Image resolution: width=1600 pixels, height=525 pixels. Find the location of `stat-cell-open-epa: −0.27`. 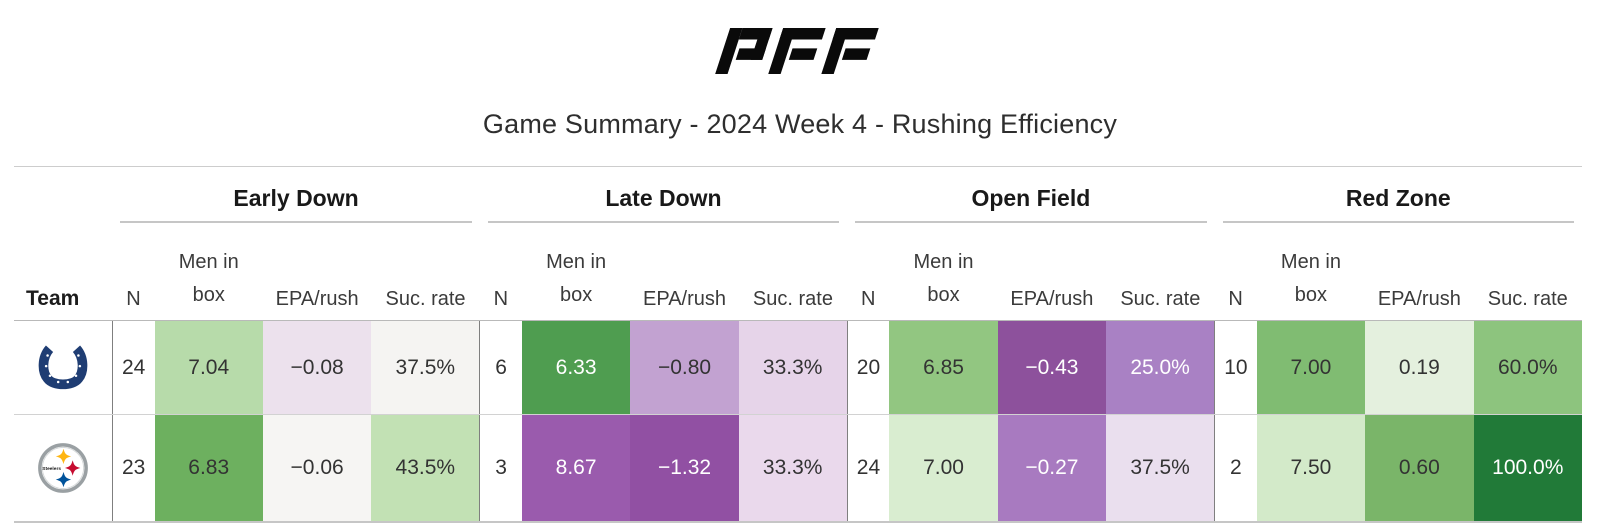

stat-cell-open-epa: −0.27 is located at coordinates (1052, 468).